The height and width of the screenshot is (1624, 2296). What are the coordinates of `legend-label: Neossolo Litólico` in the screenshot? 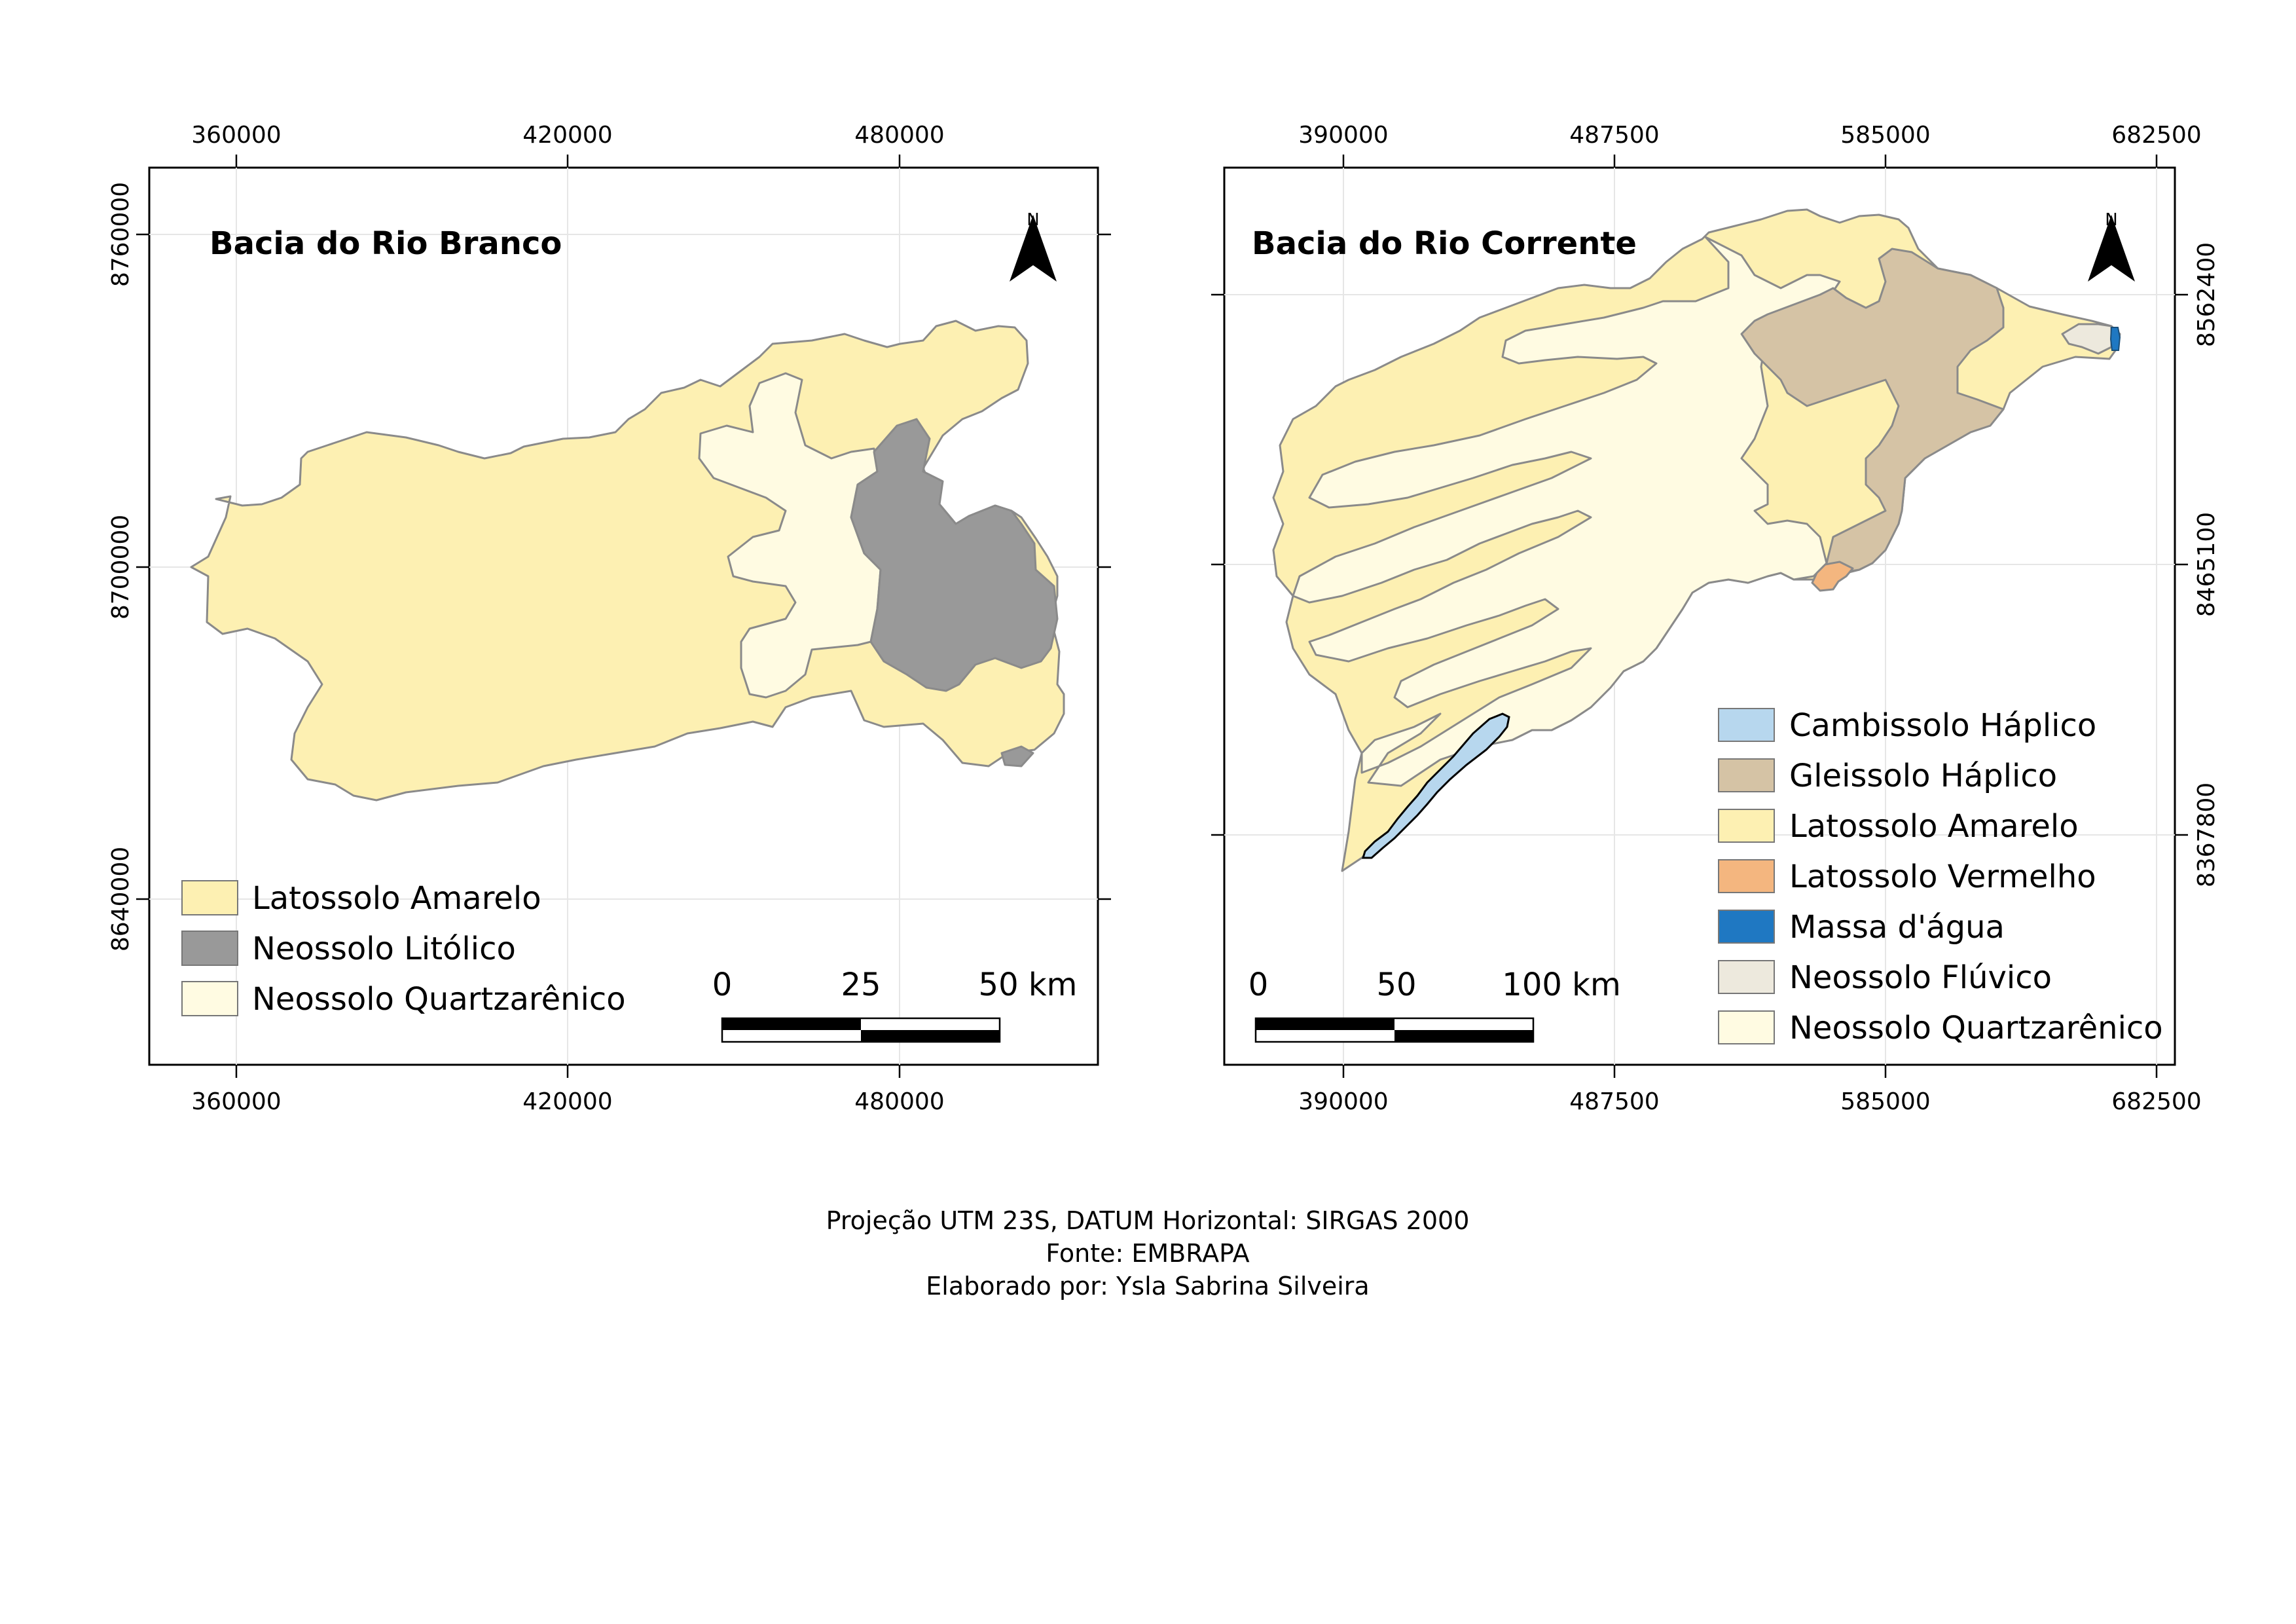 It's located at (384, 949).